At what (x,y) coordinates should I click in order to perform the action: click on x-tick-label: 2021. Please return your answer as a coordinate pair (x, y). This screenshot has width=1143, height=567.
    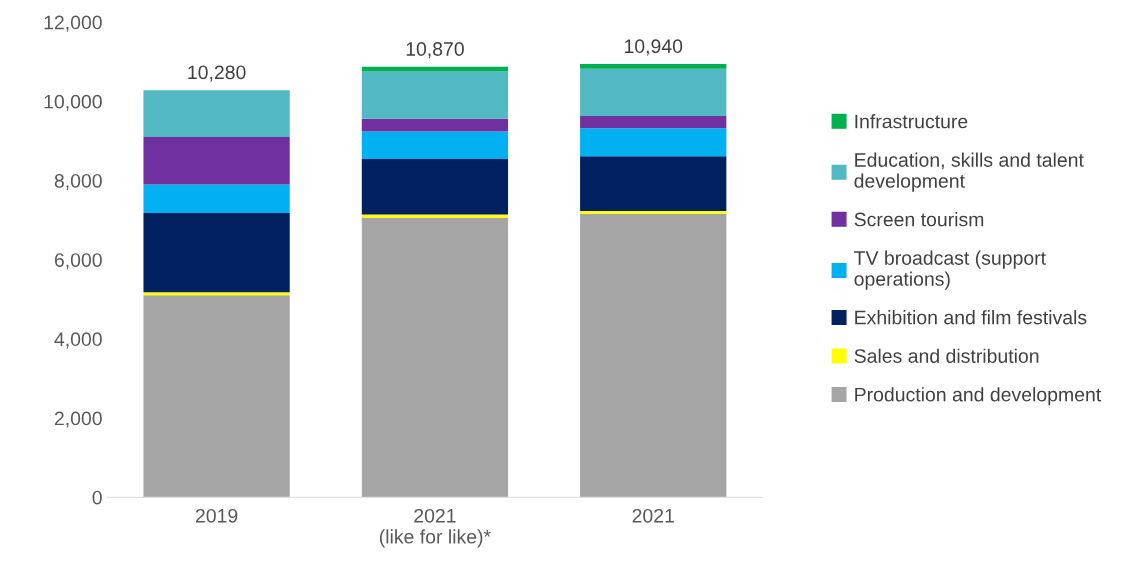
    Looking at the image, I should click on (653, 515).